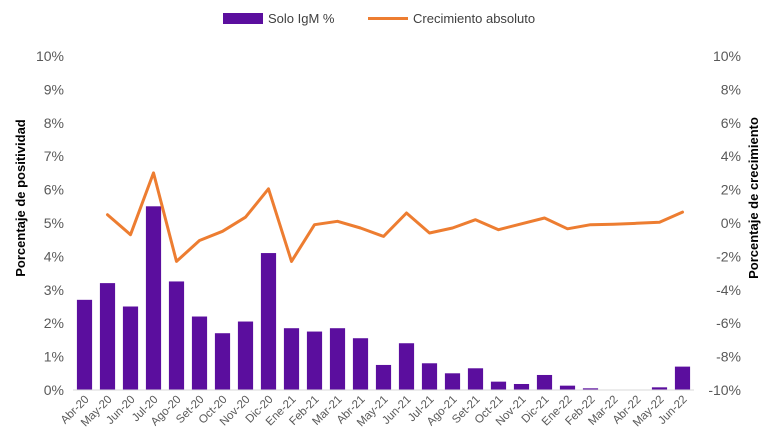  What do you see at coordinates (731, 156) in the screenshot?
I see `y-tick-right: 4%` at bounding box center [731, 156].